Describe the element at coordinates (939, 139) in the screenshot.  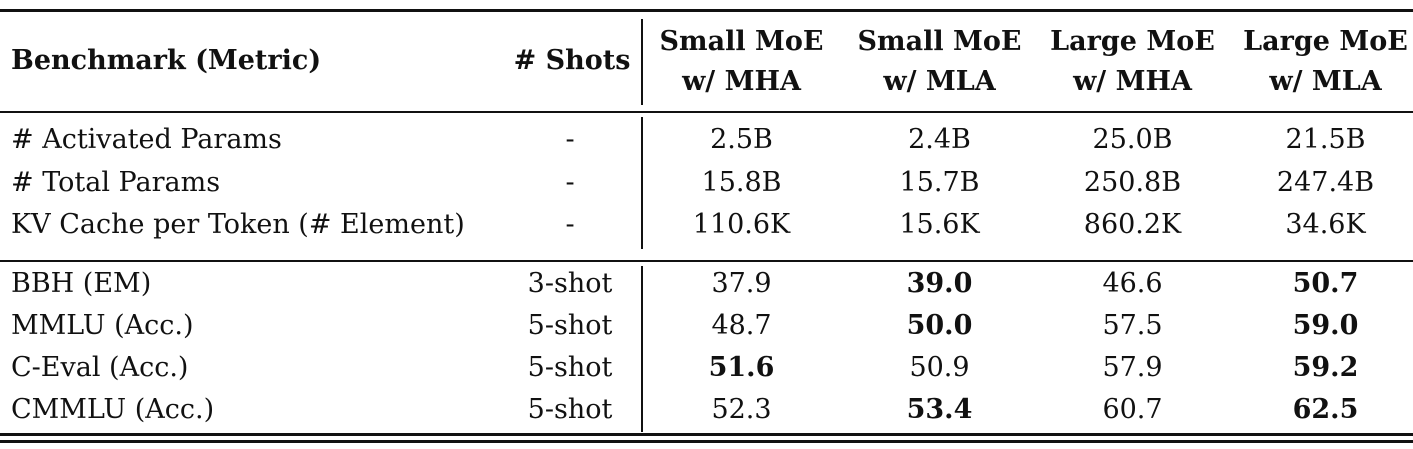
I see `row-value: 2.4B` at that location.